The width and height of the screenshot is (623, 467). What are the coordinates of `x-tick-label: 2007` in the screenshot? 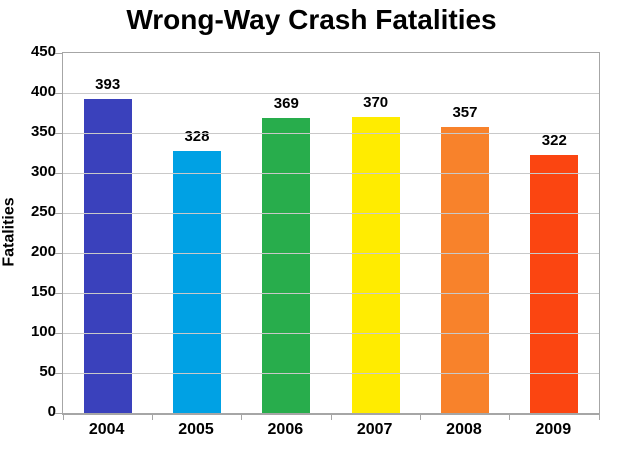 It's located at (374, 429).